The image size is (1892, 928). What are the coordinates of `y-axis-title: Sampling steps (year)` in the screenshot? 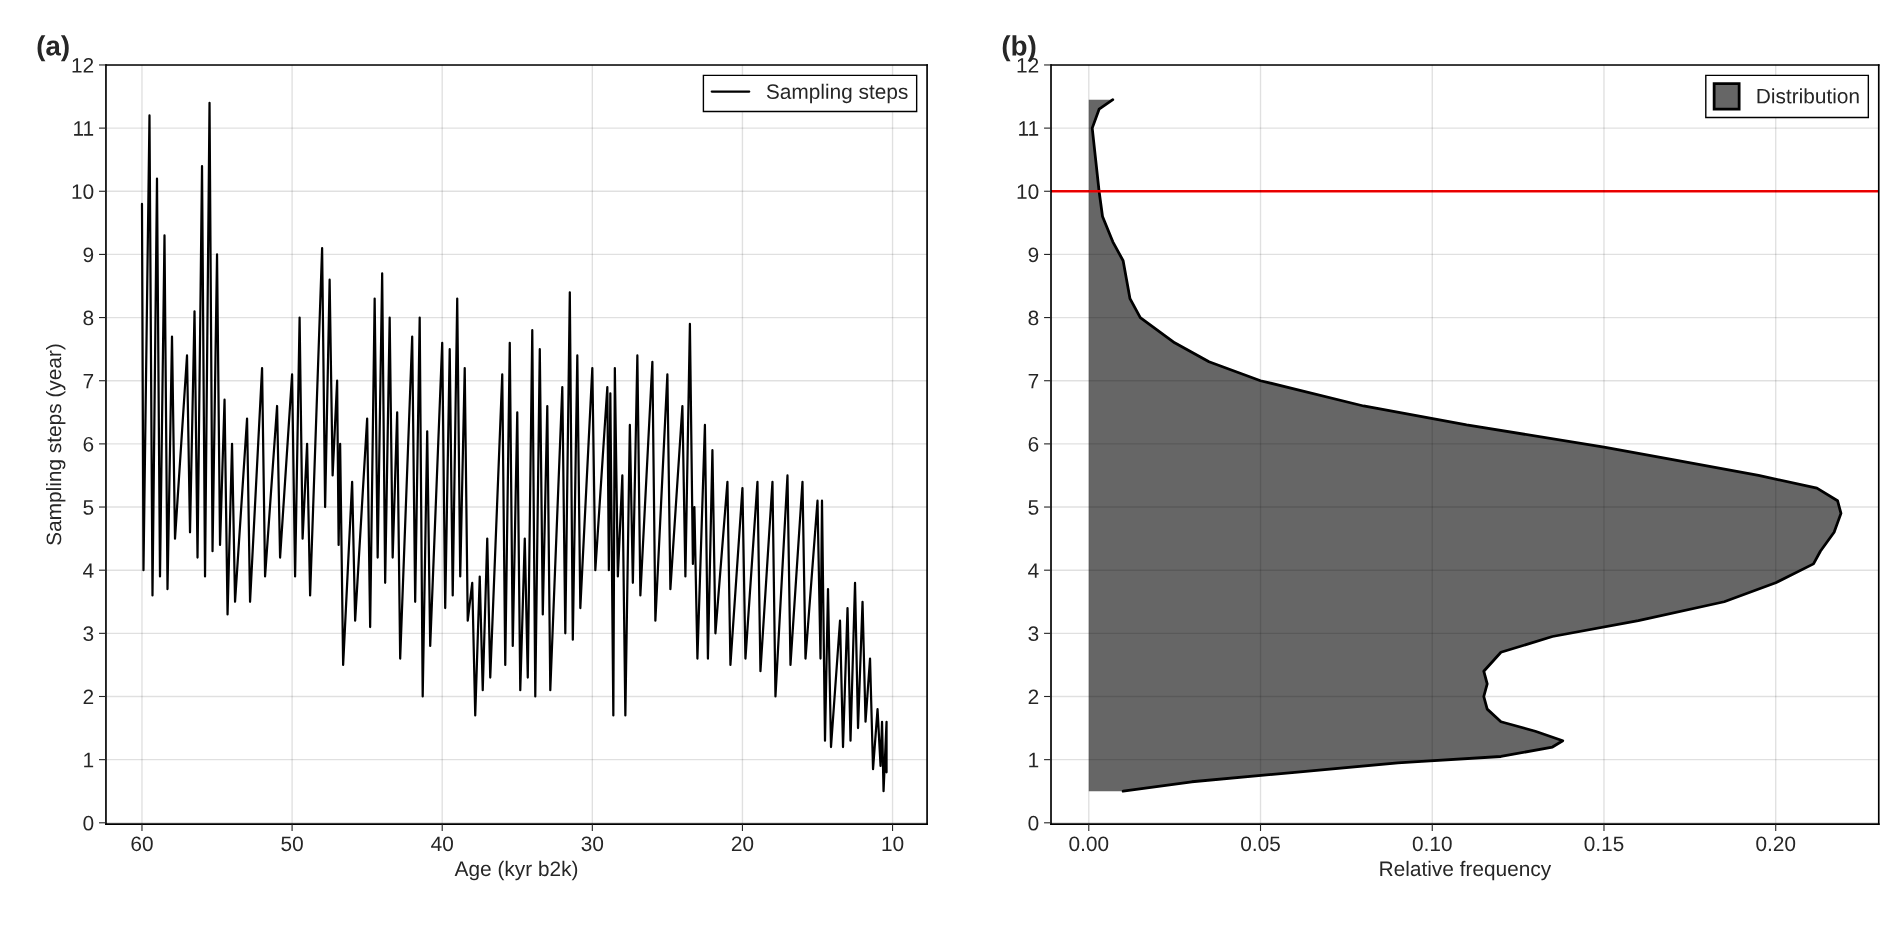 It's located at (56, 444).